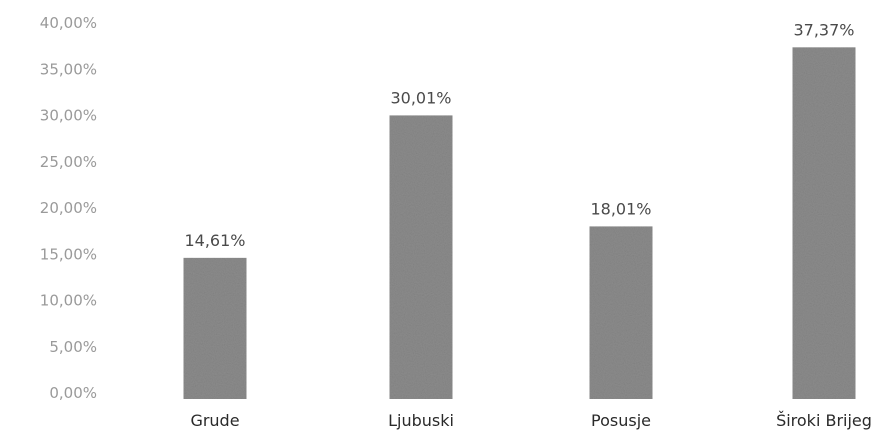  I want to click on y-tick-label: 10,00%, so click(68, 301).